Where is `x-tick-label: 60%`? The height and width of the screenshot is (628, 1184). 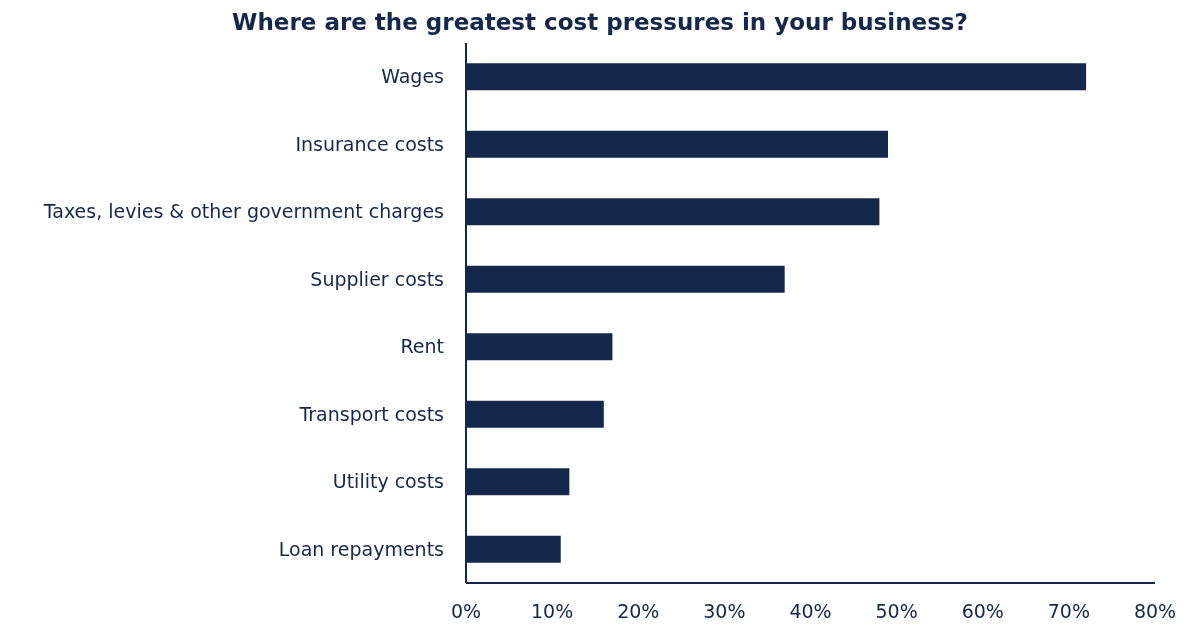 x-tick-label: 60% is located at coordinates (982, 611).